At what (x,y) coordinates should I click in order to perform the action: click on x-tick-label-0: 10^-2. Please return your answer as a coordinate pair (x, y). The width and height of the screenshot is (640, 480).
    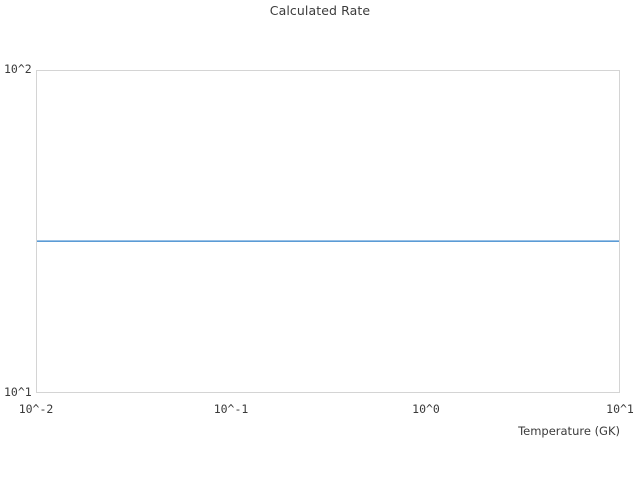
    Looking at the image, I should click on (36, 409).